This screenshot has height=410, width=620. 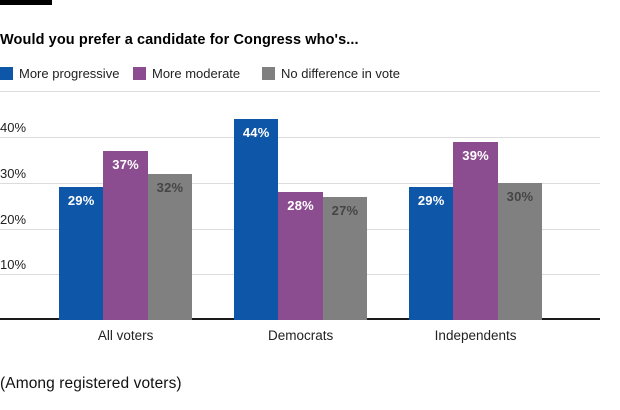 I want to click on legend-item: No difference in vote, so click(x=331, y=73).